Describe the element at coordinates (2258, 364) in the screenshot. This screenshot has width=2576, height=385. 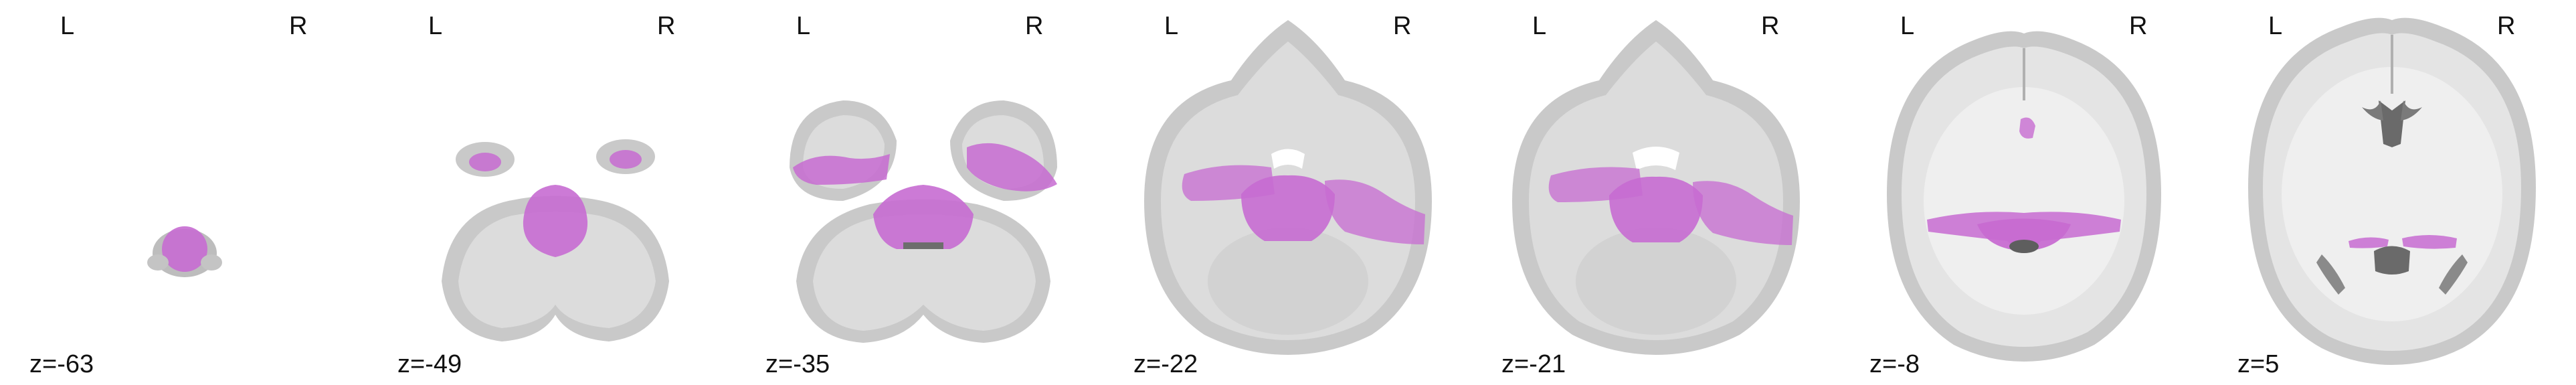
I see `slice-coordinate-label: z=5` at that location.